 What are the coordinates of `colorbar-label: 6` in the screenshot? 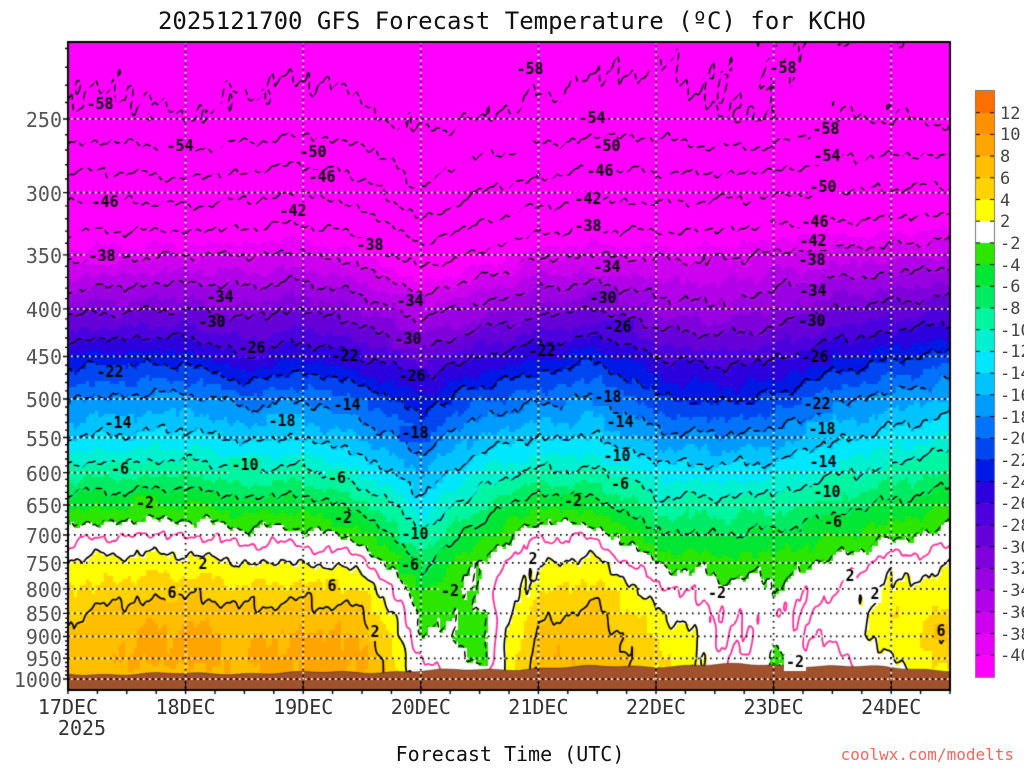 It's located at (1005, 178).